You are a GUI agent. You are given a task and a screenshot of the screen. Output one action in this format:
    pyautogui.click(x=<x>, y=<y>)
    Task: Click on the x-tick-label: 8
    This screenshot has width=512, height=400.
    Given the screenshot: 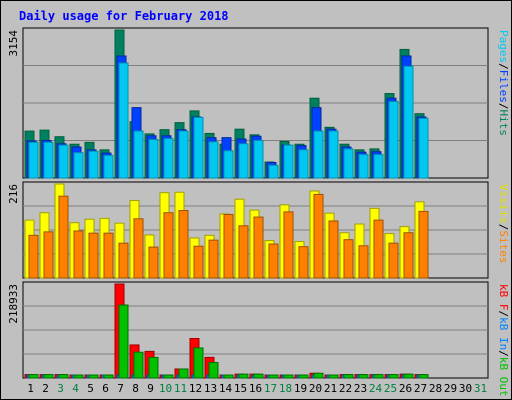 What is the action you would take?
    pyautogui.click(x=135, y=388)
    